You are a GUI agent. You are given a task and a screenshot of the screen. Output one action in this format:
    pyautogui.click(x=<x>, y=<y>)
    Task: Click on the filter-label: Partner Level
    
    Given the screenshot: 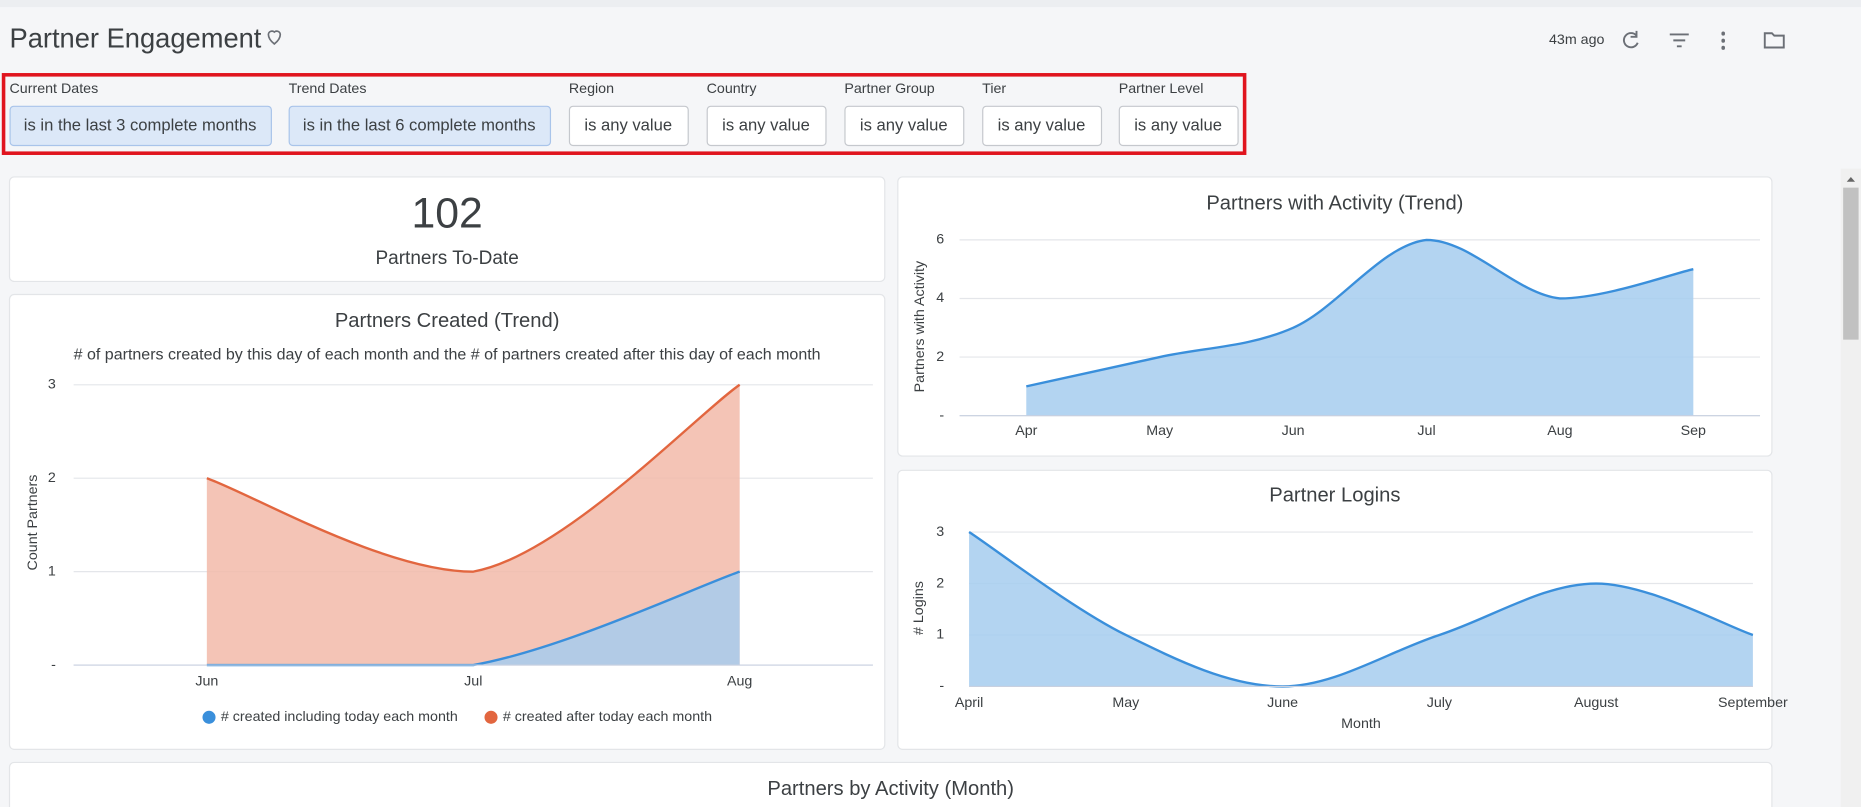 What is the action you would take?
    pyautogui.click(x=1161, y=89)
    